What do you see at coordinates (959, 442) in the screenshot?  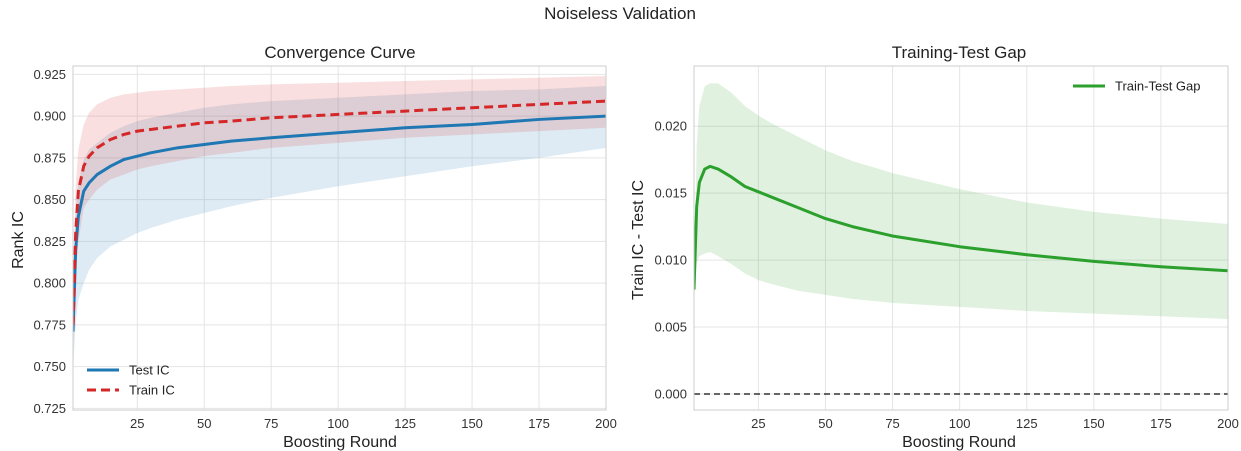 I see `x-axis-label-gap: Boosting Round` at bounding box center [959, 442].